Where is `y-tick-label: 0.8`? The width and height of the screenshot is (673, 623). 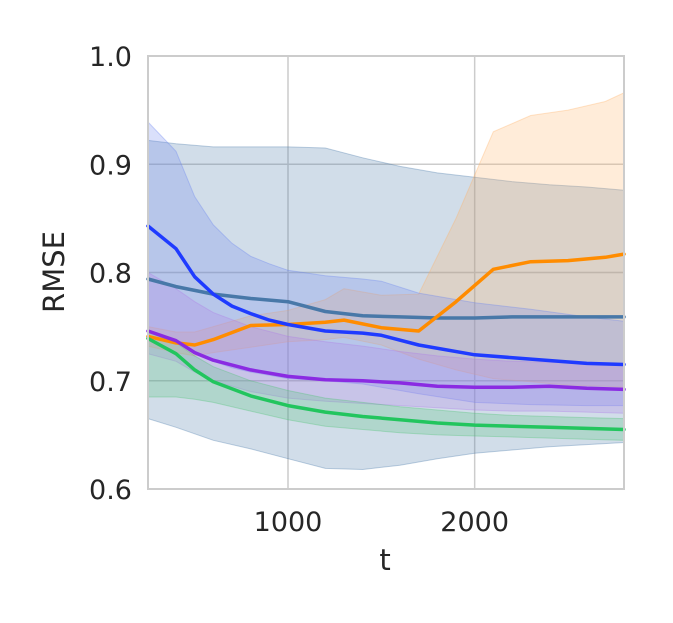
y-tick-label: 0.8 is located at coordinates (110, 274).